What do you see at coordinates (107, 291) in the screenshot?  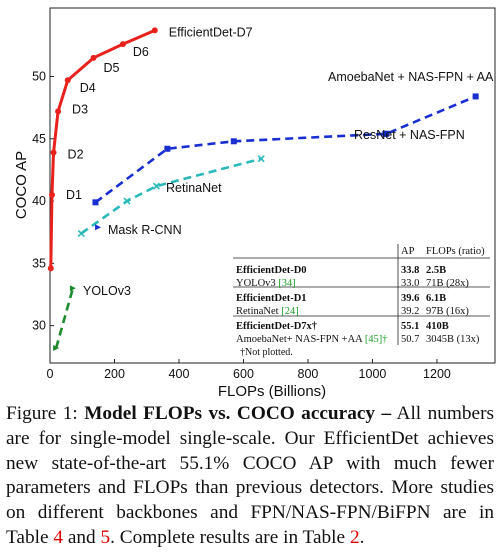 I see `series-annotation: YOLOv3` at bounding box center [107, 291].